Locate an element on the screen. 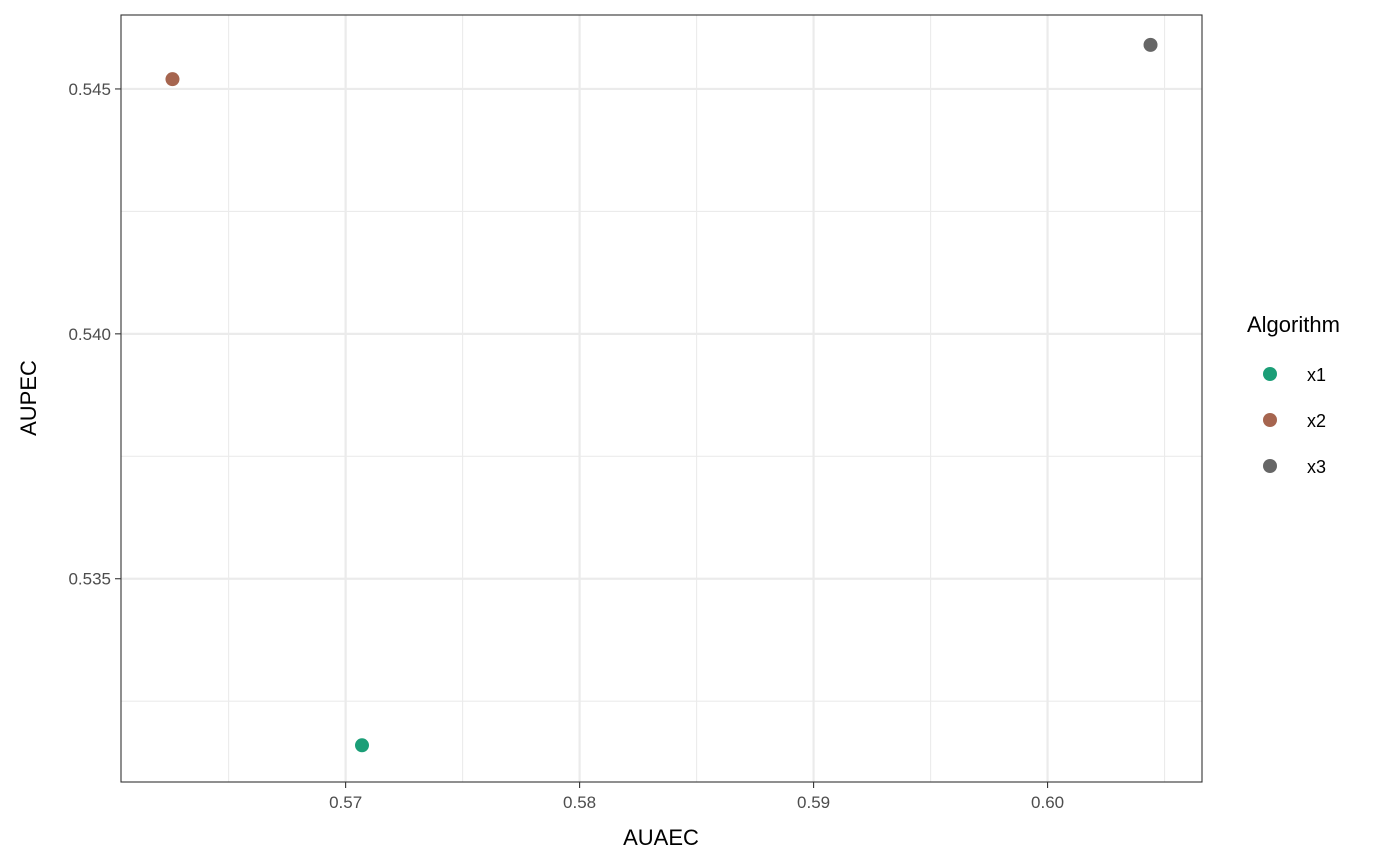  legend-title: Algorithm is located at coordinates (1293, 324).